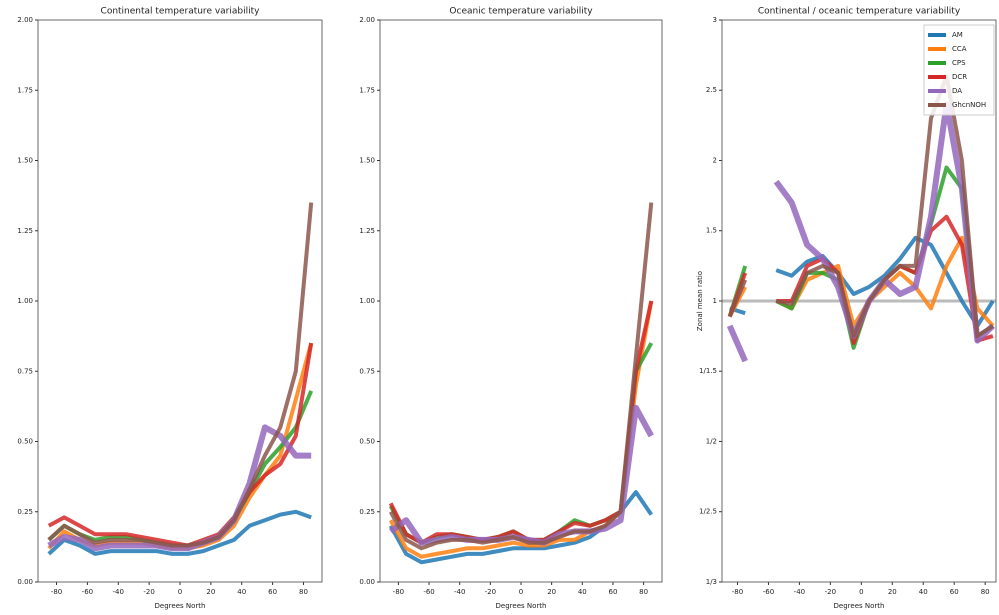 The height and width of the screenshot is (615, 999). I want to click on legend-label: CCA, so click(959, 49).